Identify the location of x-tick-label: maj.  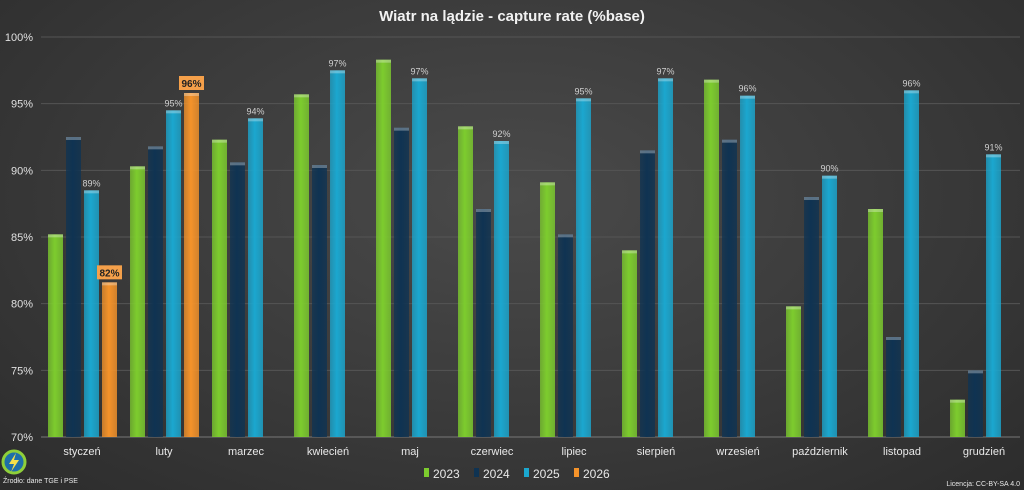
(410, 452).